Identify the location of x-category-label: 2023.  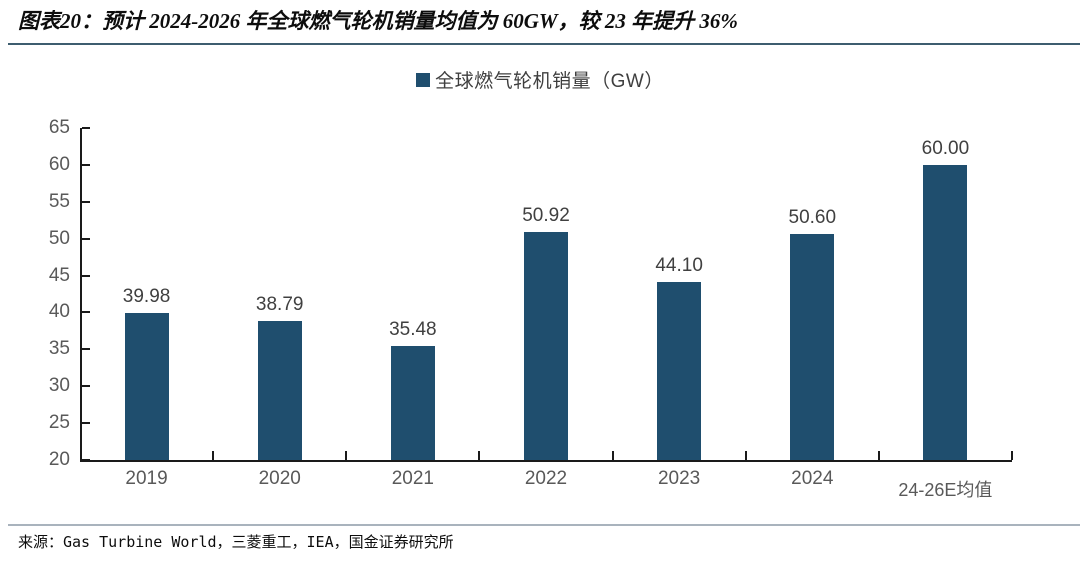
(679, 478).